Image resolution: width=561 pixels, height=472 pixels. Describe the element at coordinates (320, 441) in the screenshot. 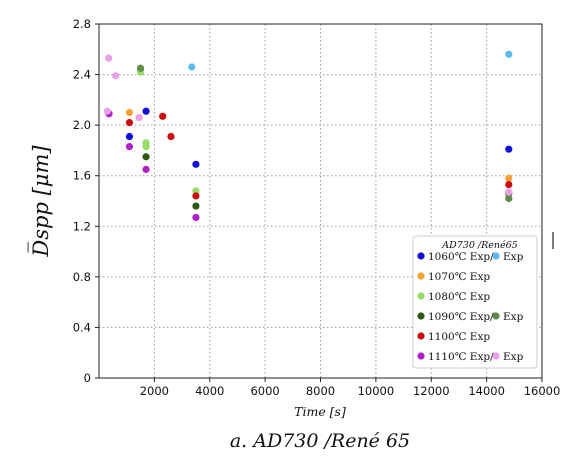

I see `figure-caption: a. AD730 /René 65` at that location.